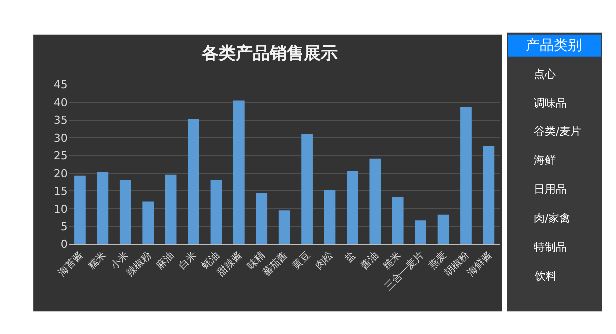  What do you see at coordinates (97, 261) in the screenshot?
I see `x-tick-label: 糯米` at bounding box center [97, 261].